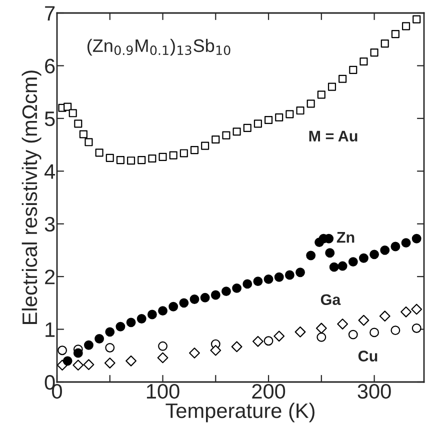  What do you see at coordinates (158, 47) in the screenshot?
I see `annotation: (Zn$_{0.9}$M$_{0.1}$)$_{13}$Sb$_{10}$` at bounding box center [158, 47].